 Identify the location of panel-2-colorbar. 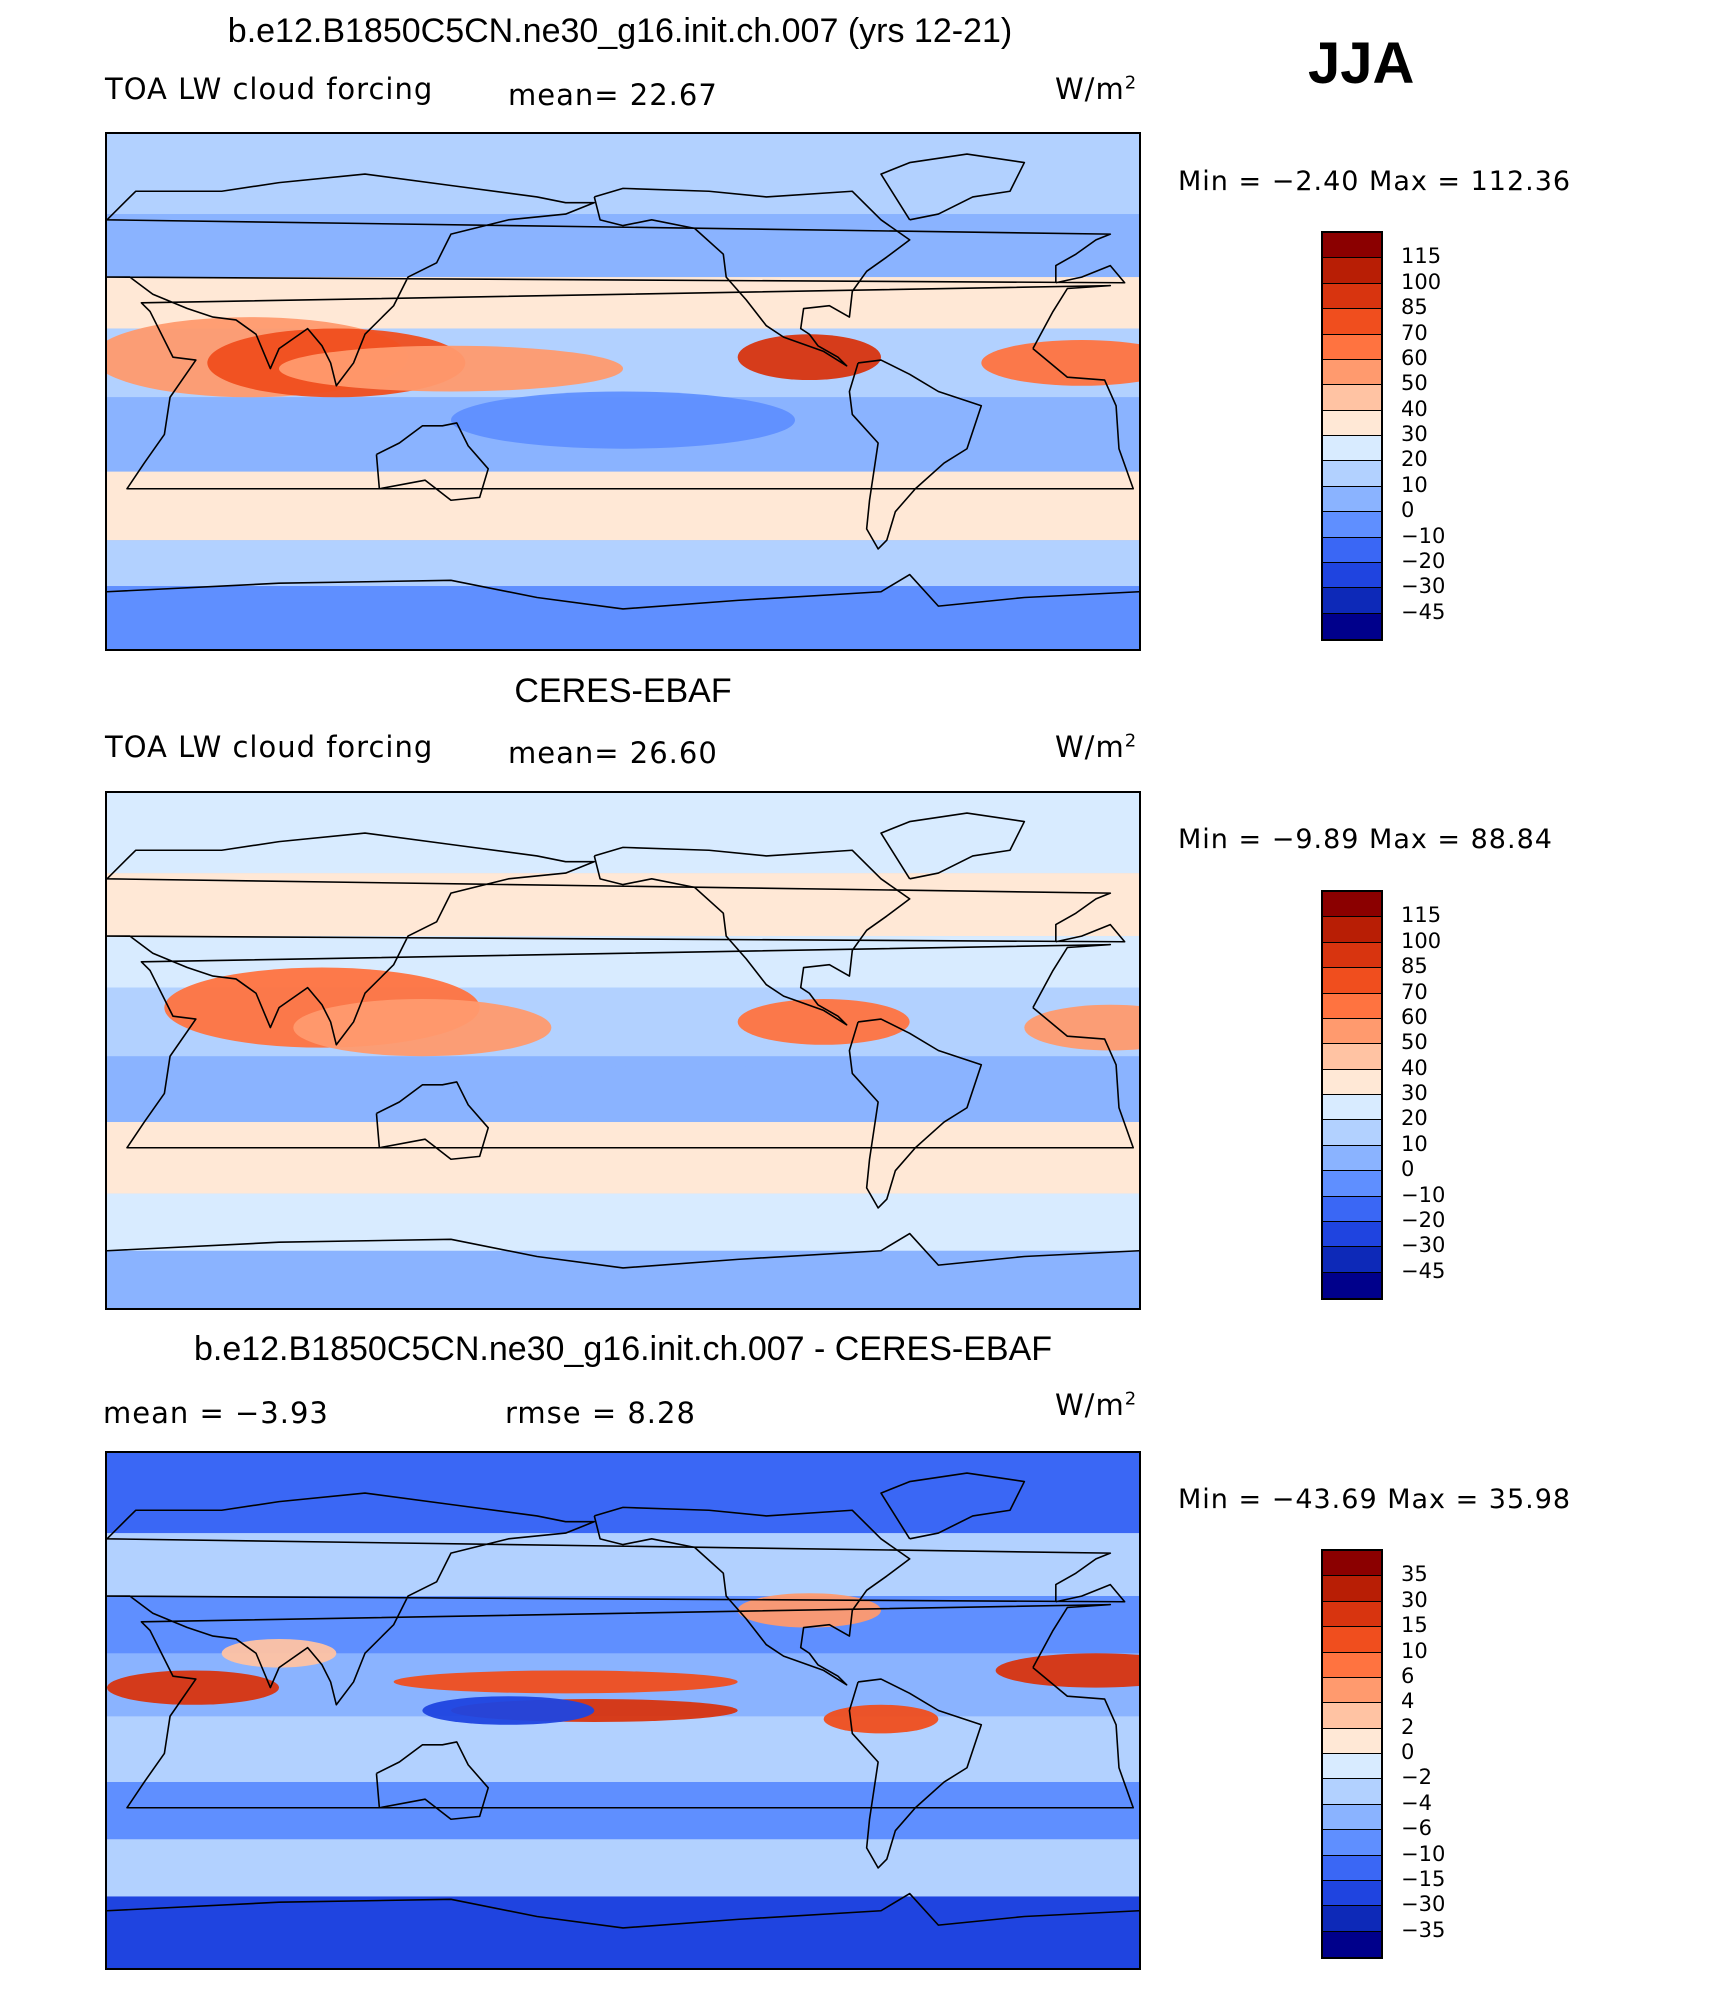
(1352, 1095).